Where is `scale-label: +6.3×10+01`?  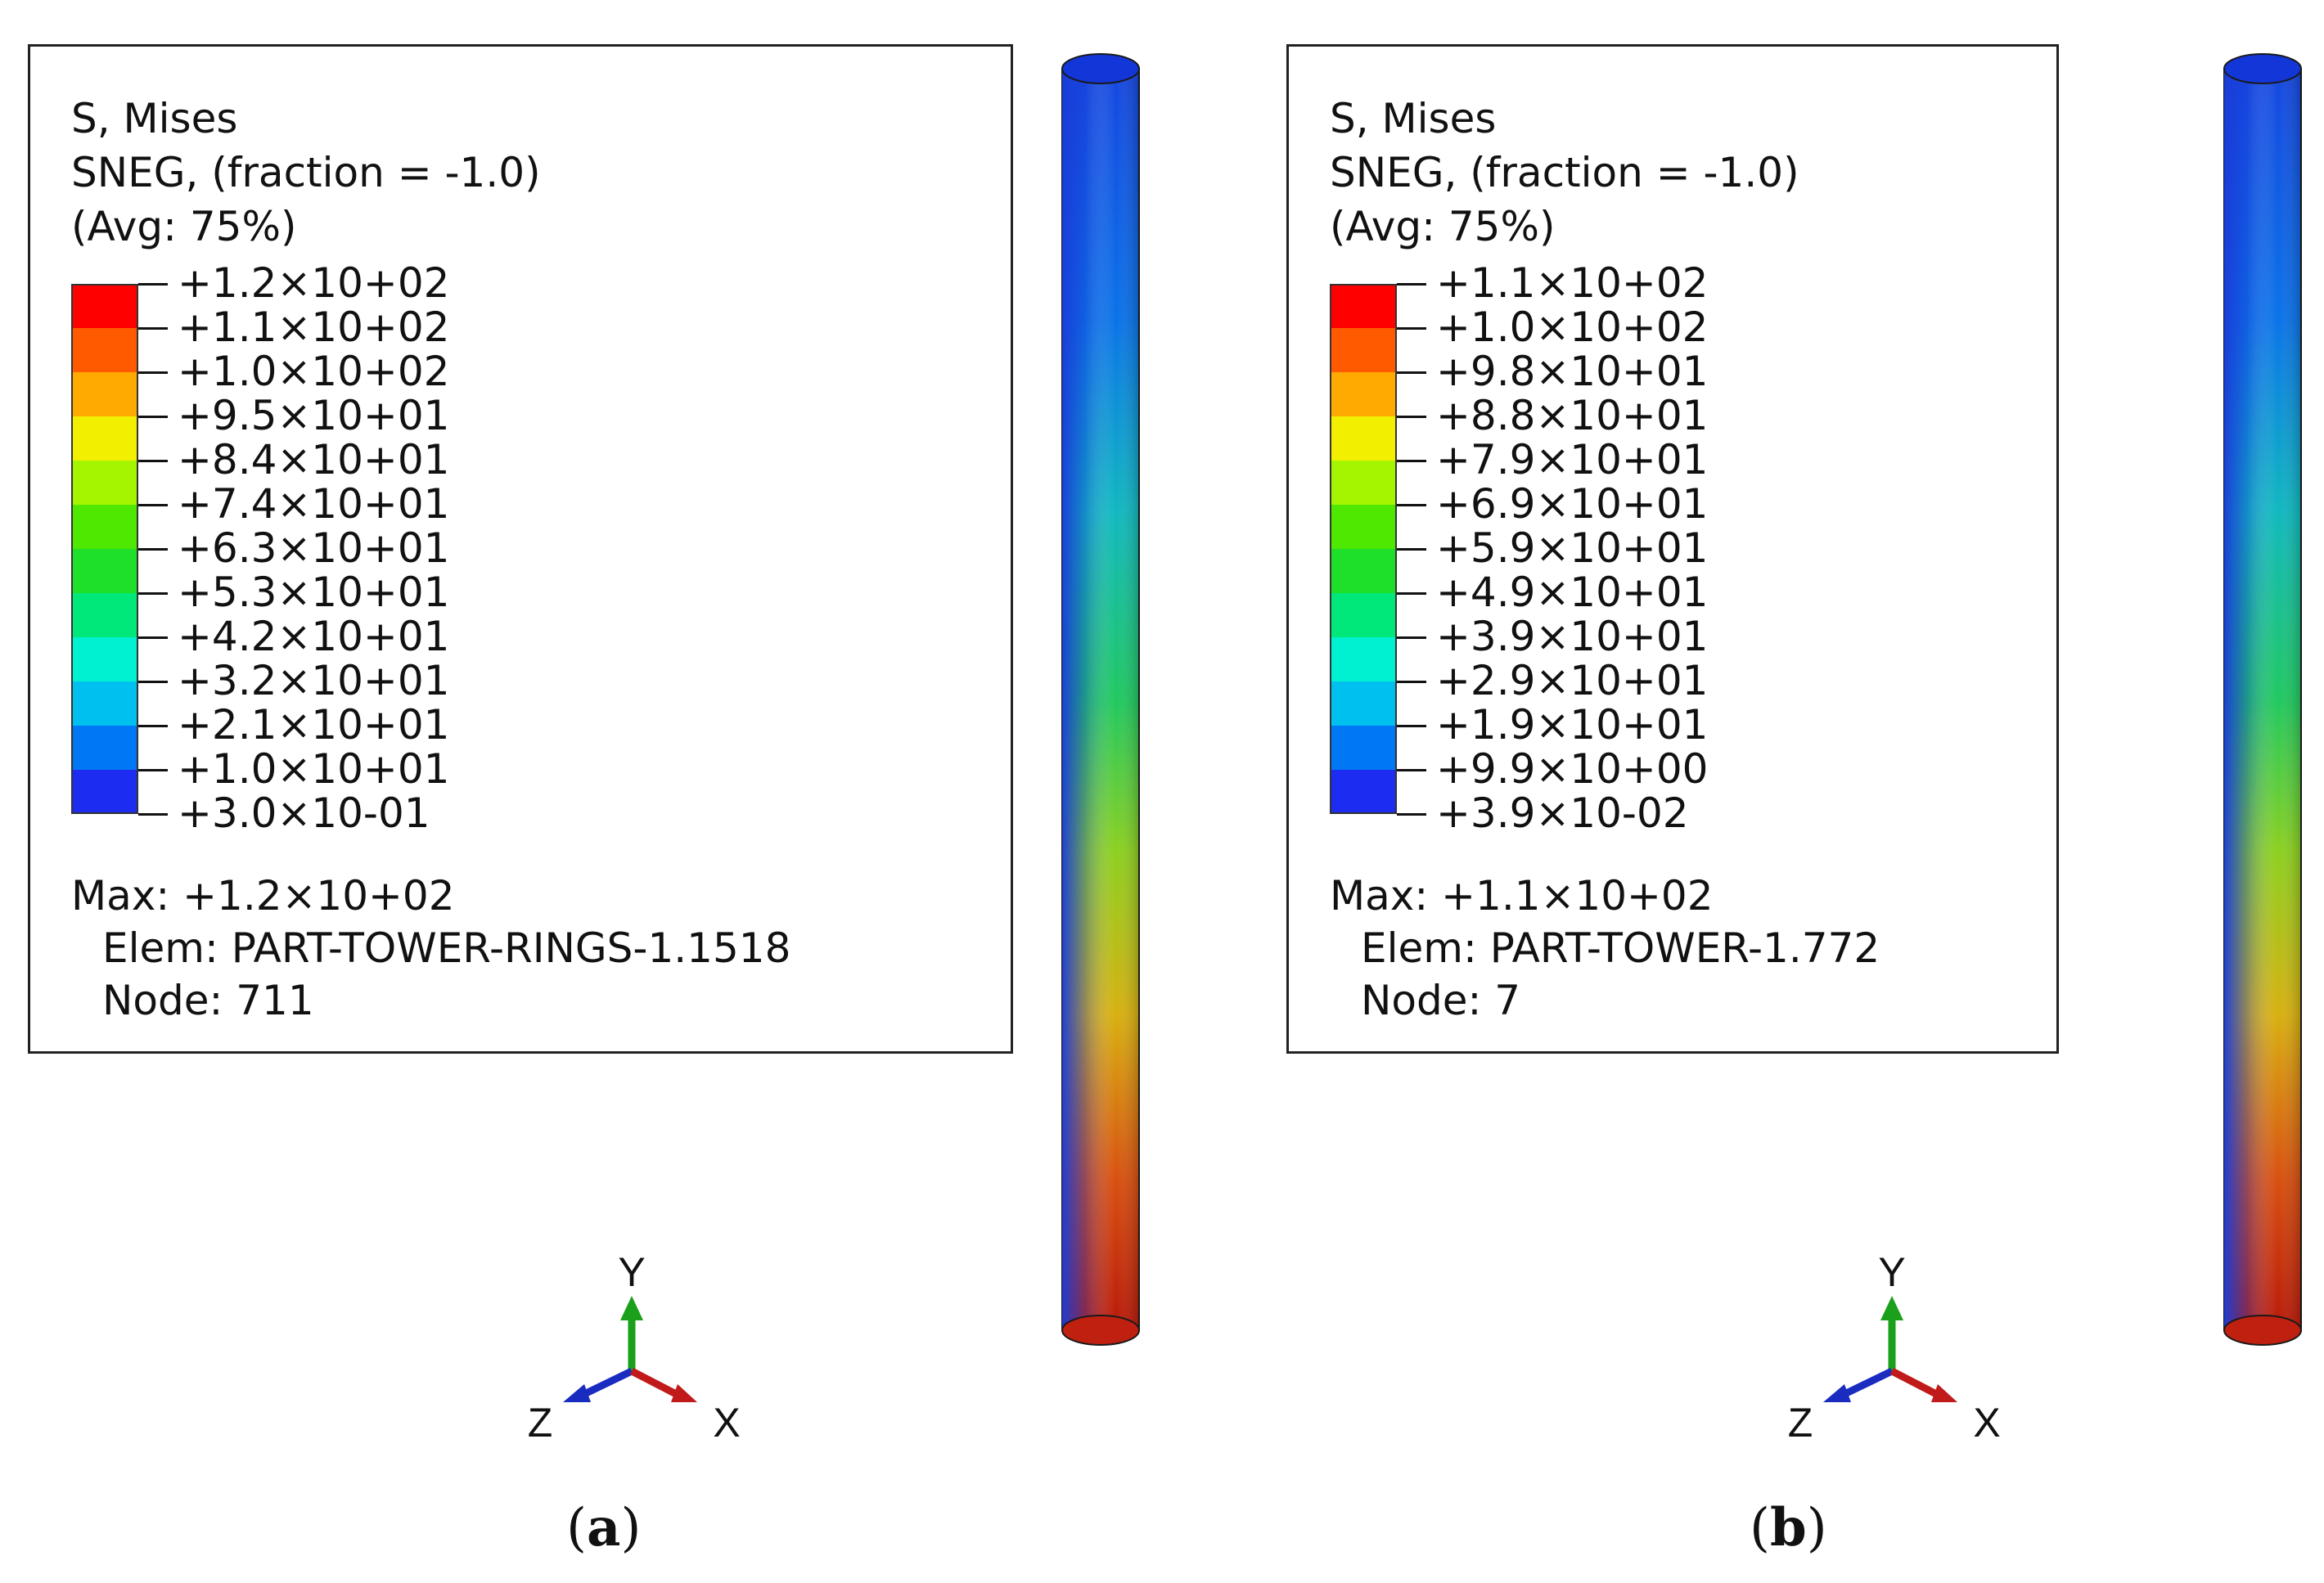 scale-label: +6.3×10+01 is located at coordinates (314, 548).